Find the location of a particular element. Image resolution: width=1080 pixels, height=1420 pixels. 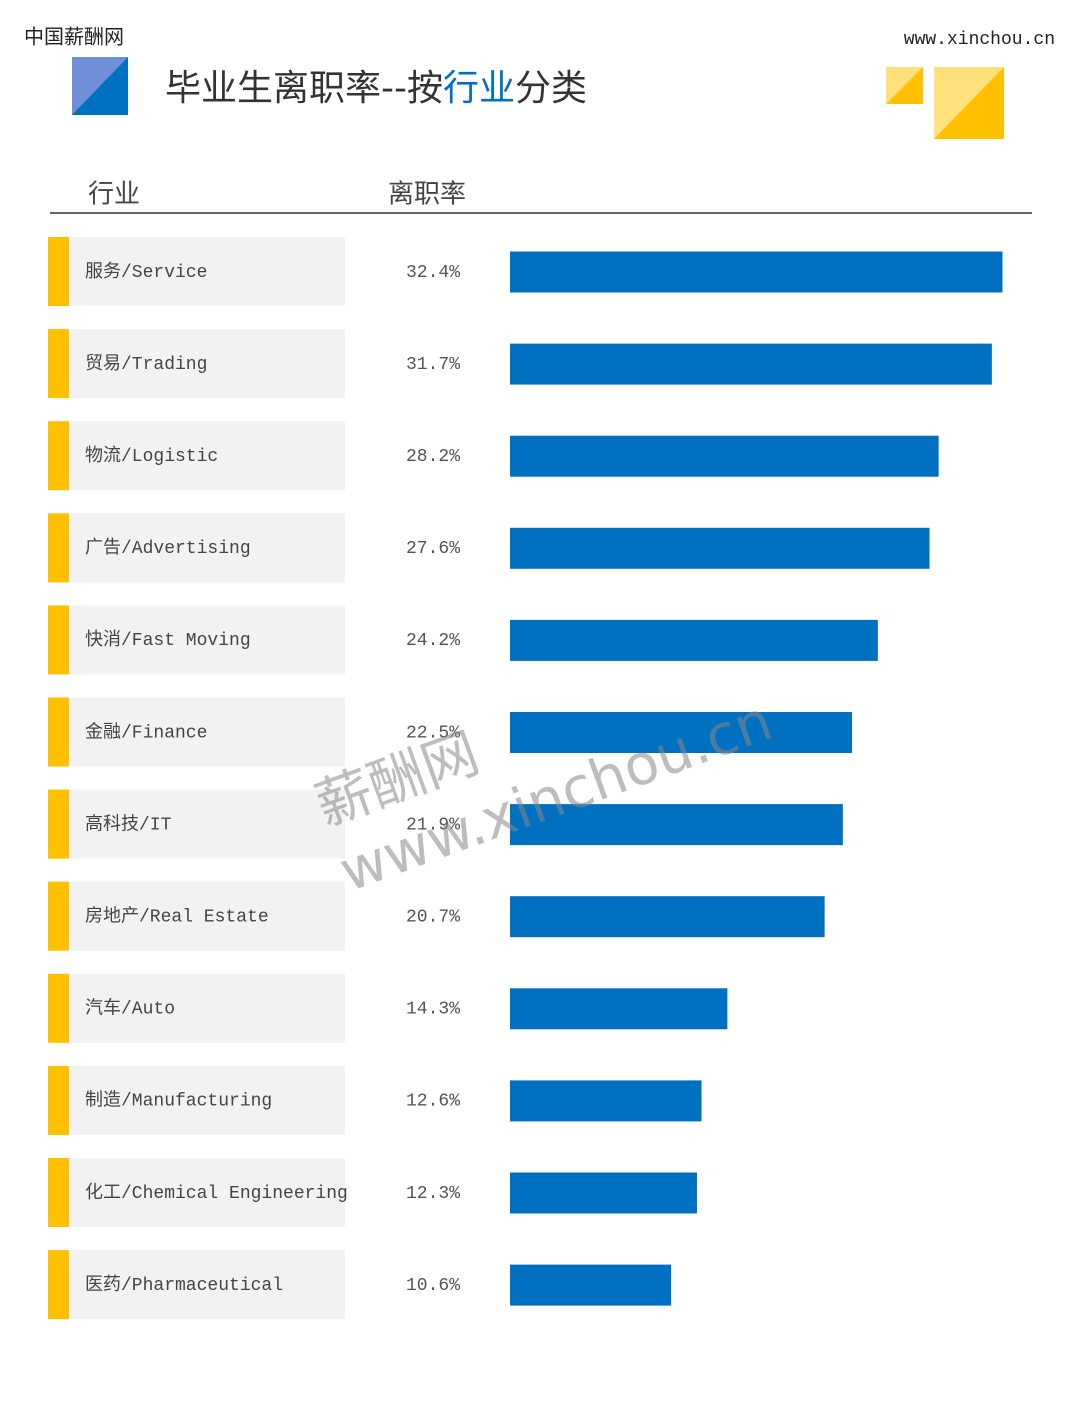

value-label: 31.7% is located at coordinates (433, 365).